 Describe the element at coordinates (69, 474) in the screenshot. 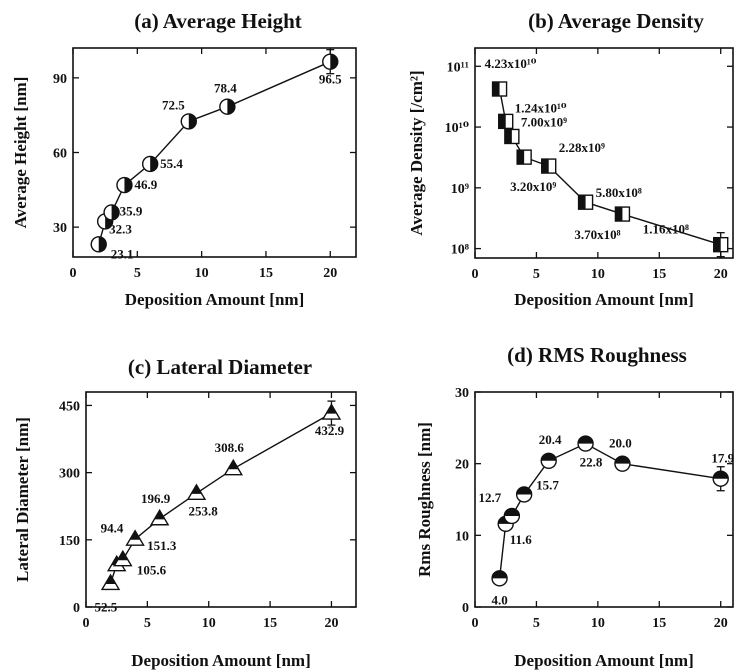

I see `y-tick-label: 300` at that location.